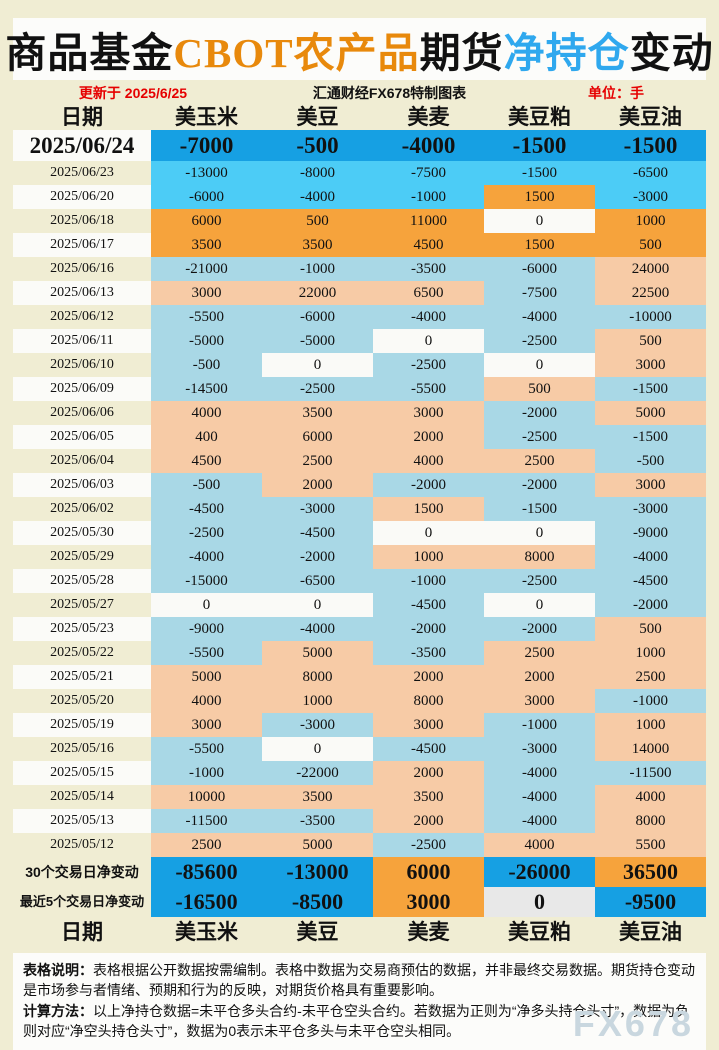 This screenshot has width=719, height=1050. Describe the element at coordinates (359, 677) in the screenshot. I see `table-row: 2025/05/21 5000 8000 2000 2000 2500` at that location.